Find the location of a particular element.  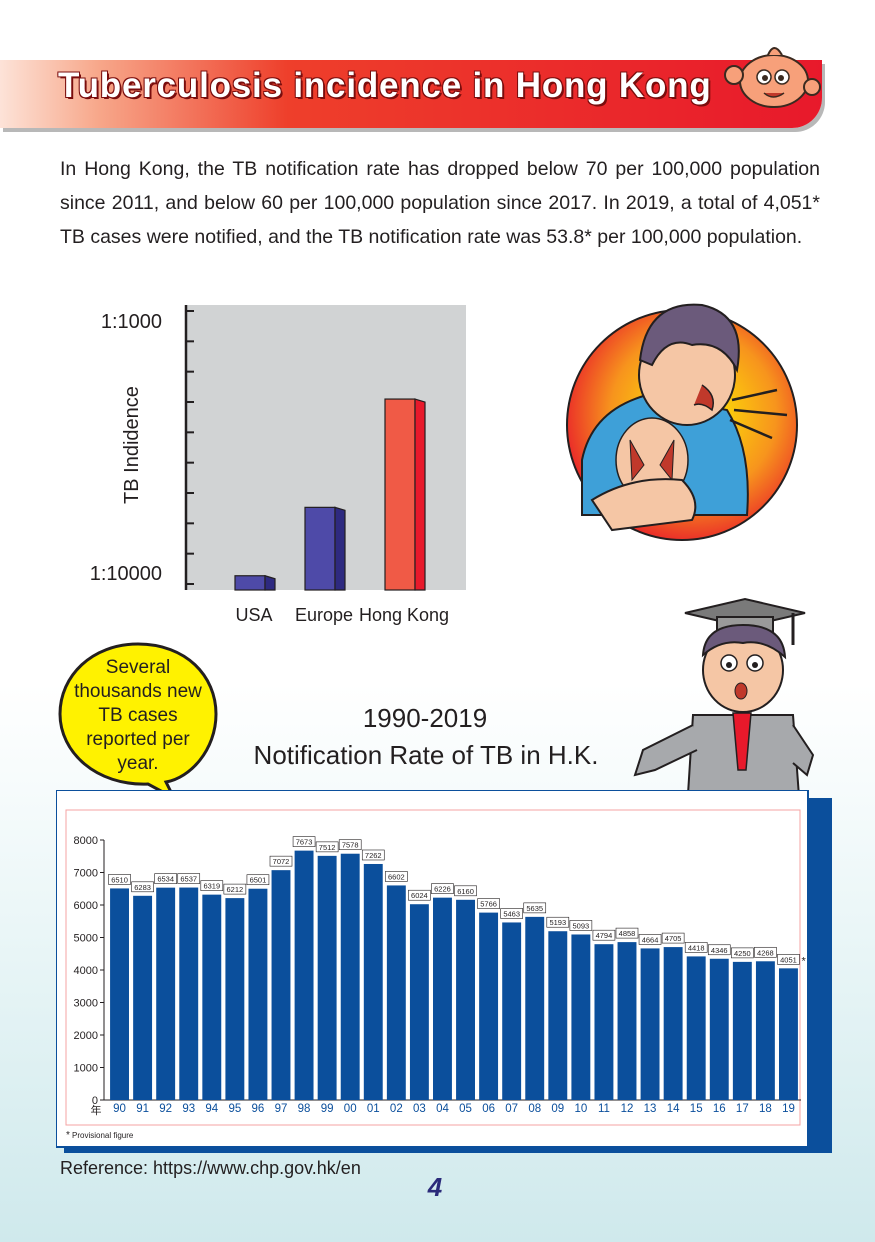

chart1-ytick-top: 1:1000 is located at coordinates (131, 322).